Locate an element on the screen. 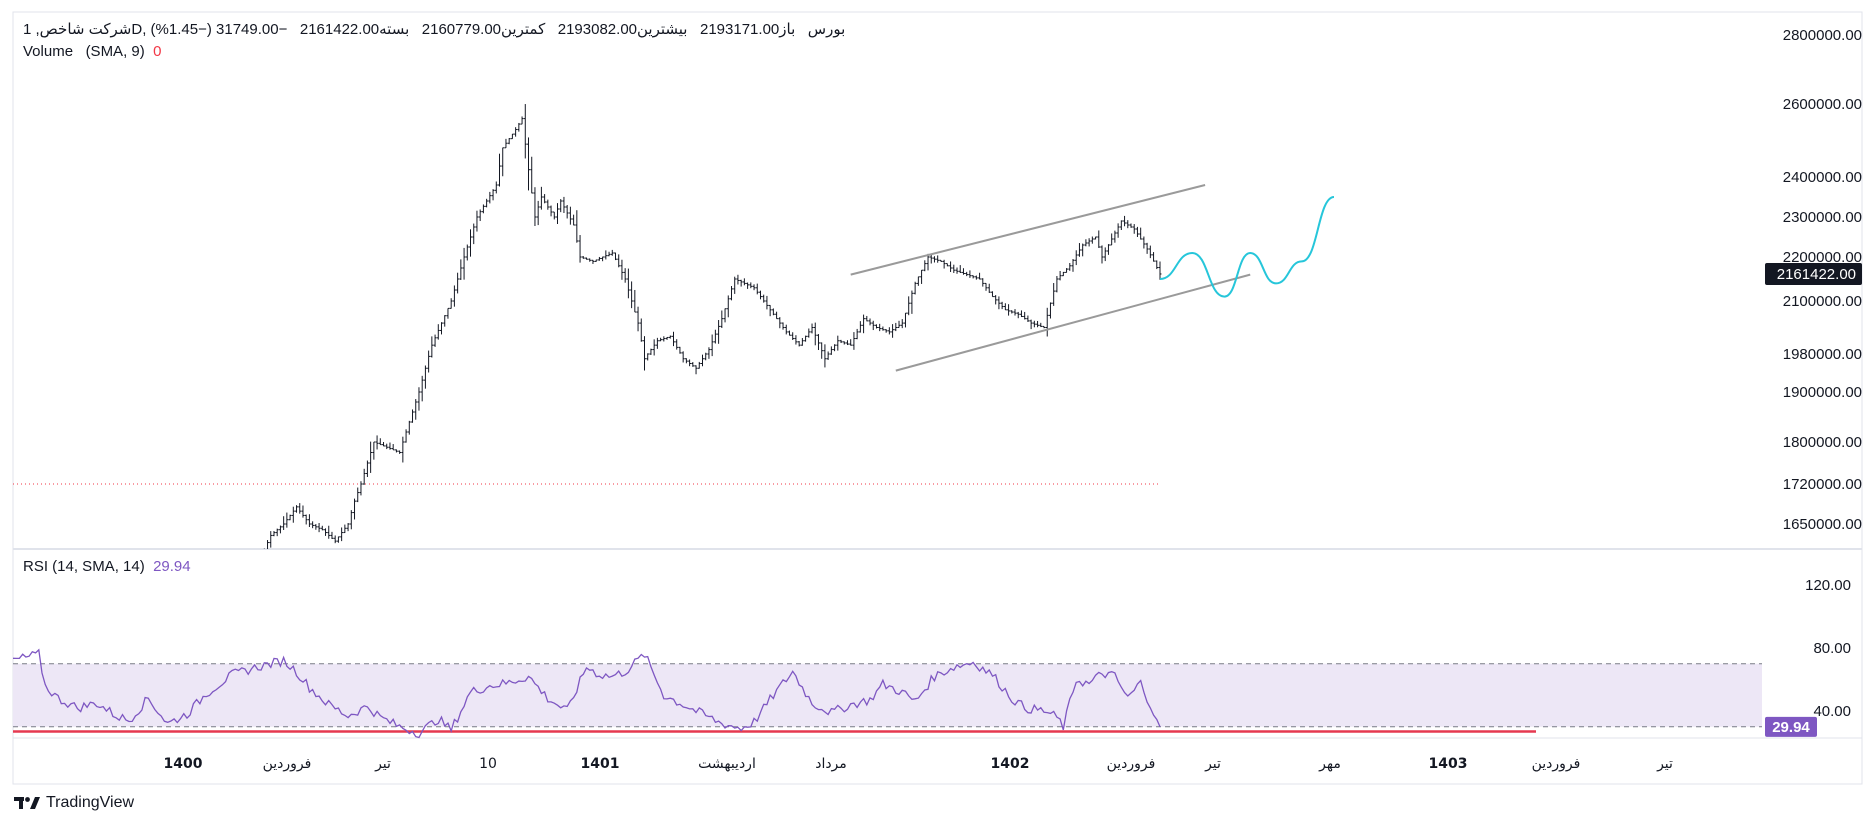  volume-legend: Volume (SMA, 9) 0 is located at coordinates (92, 51).